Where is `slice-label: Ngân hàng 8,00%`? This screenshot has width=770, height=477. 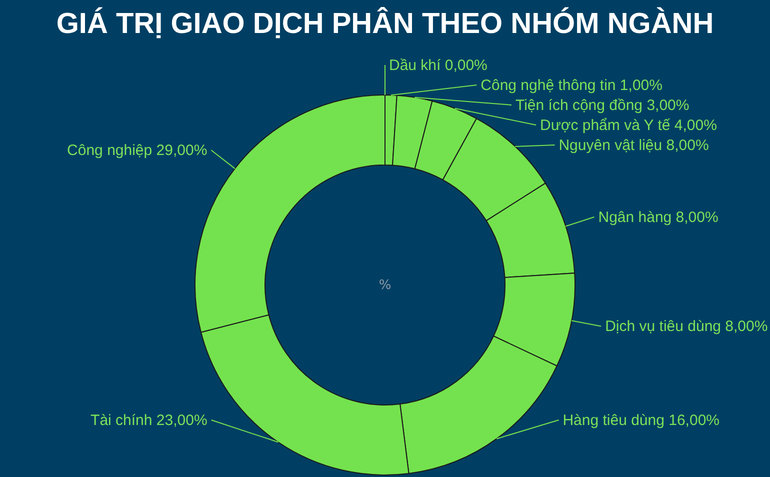 slice-label: Ngân hàng 8,00% is located at coordinates (658, 217).